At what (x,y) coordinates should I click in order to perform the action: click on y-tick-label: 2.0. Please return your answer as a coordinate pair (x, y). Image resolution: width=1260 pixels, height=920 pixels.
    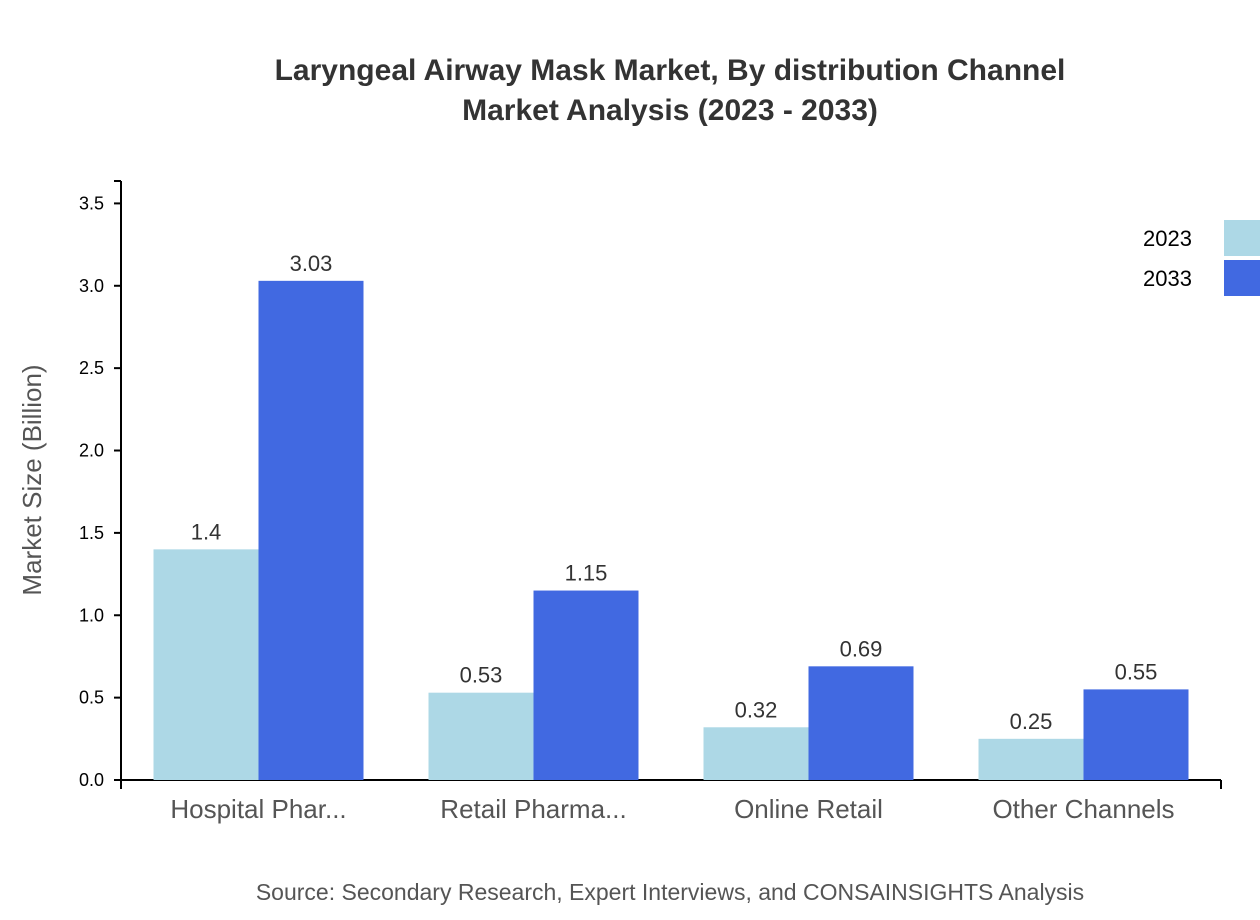
    Looking at the image, I should click on (91, 451).